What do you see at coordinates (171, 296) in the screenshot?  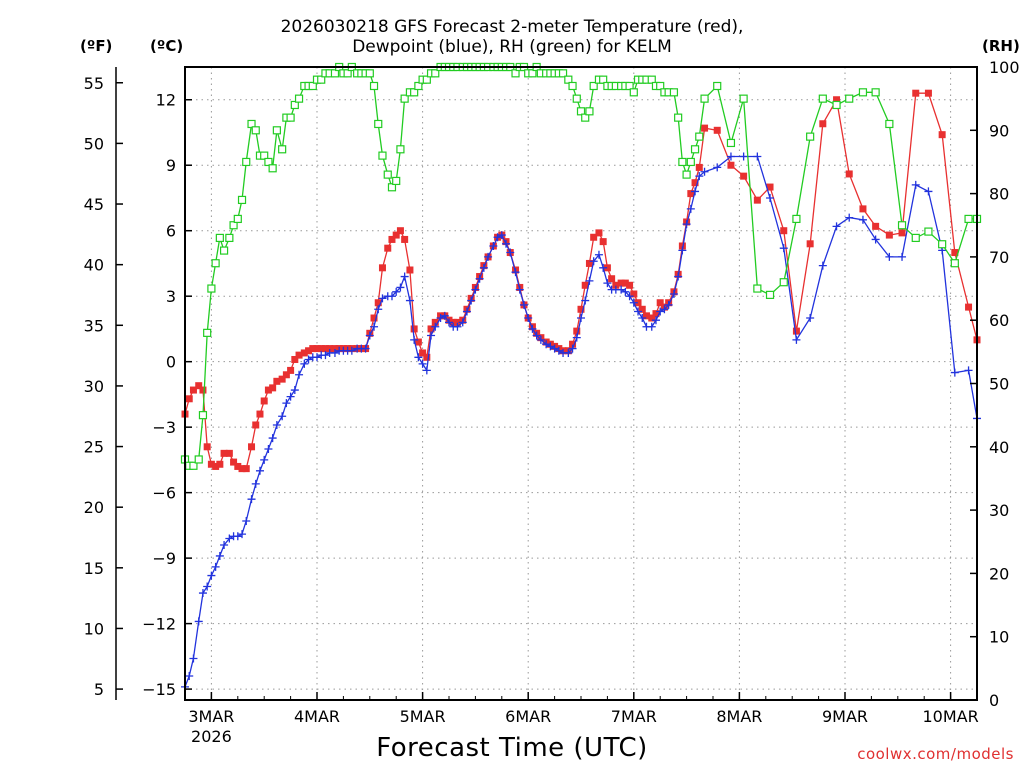 I see `c-tick-label: 3` at bounding box center [171, 296].